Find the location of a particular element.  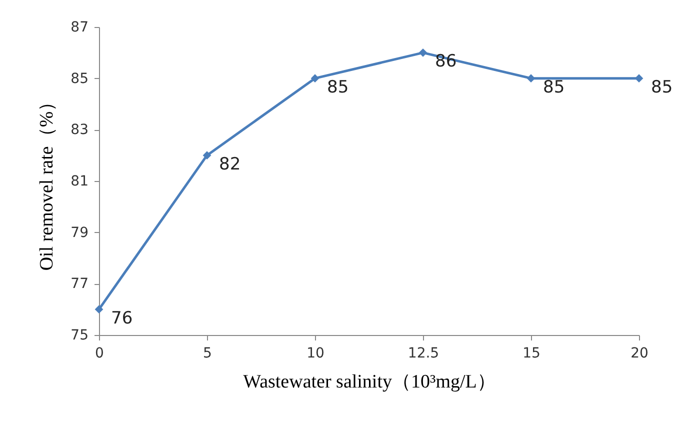

x-axis-title: Wastewater salinity（10³mg/L） is located at coordinates (369, 382).